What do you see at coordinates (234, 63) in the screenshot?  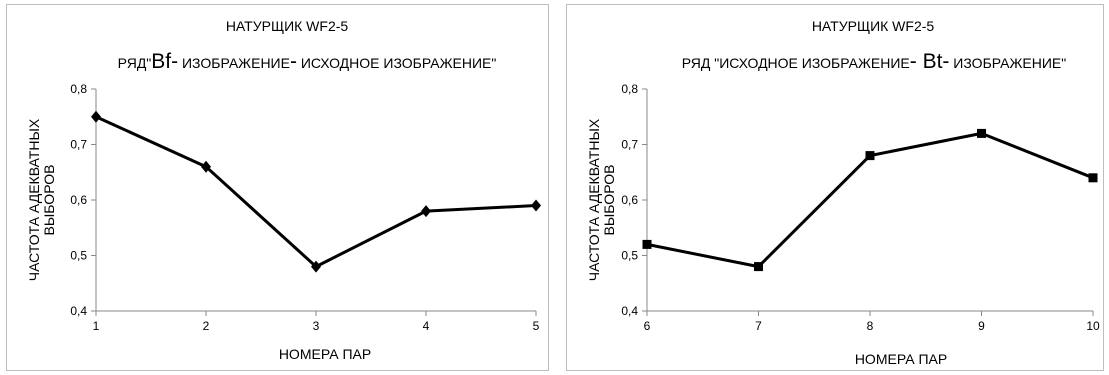 I see `chart-subtitle-part: ИЗОБРАЖЕНИЕ` at bounding box center [234, 63].